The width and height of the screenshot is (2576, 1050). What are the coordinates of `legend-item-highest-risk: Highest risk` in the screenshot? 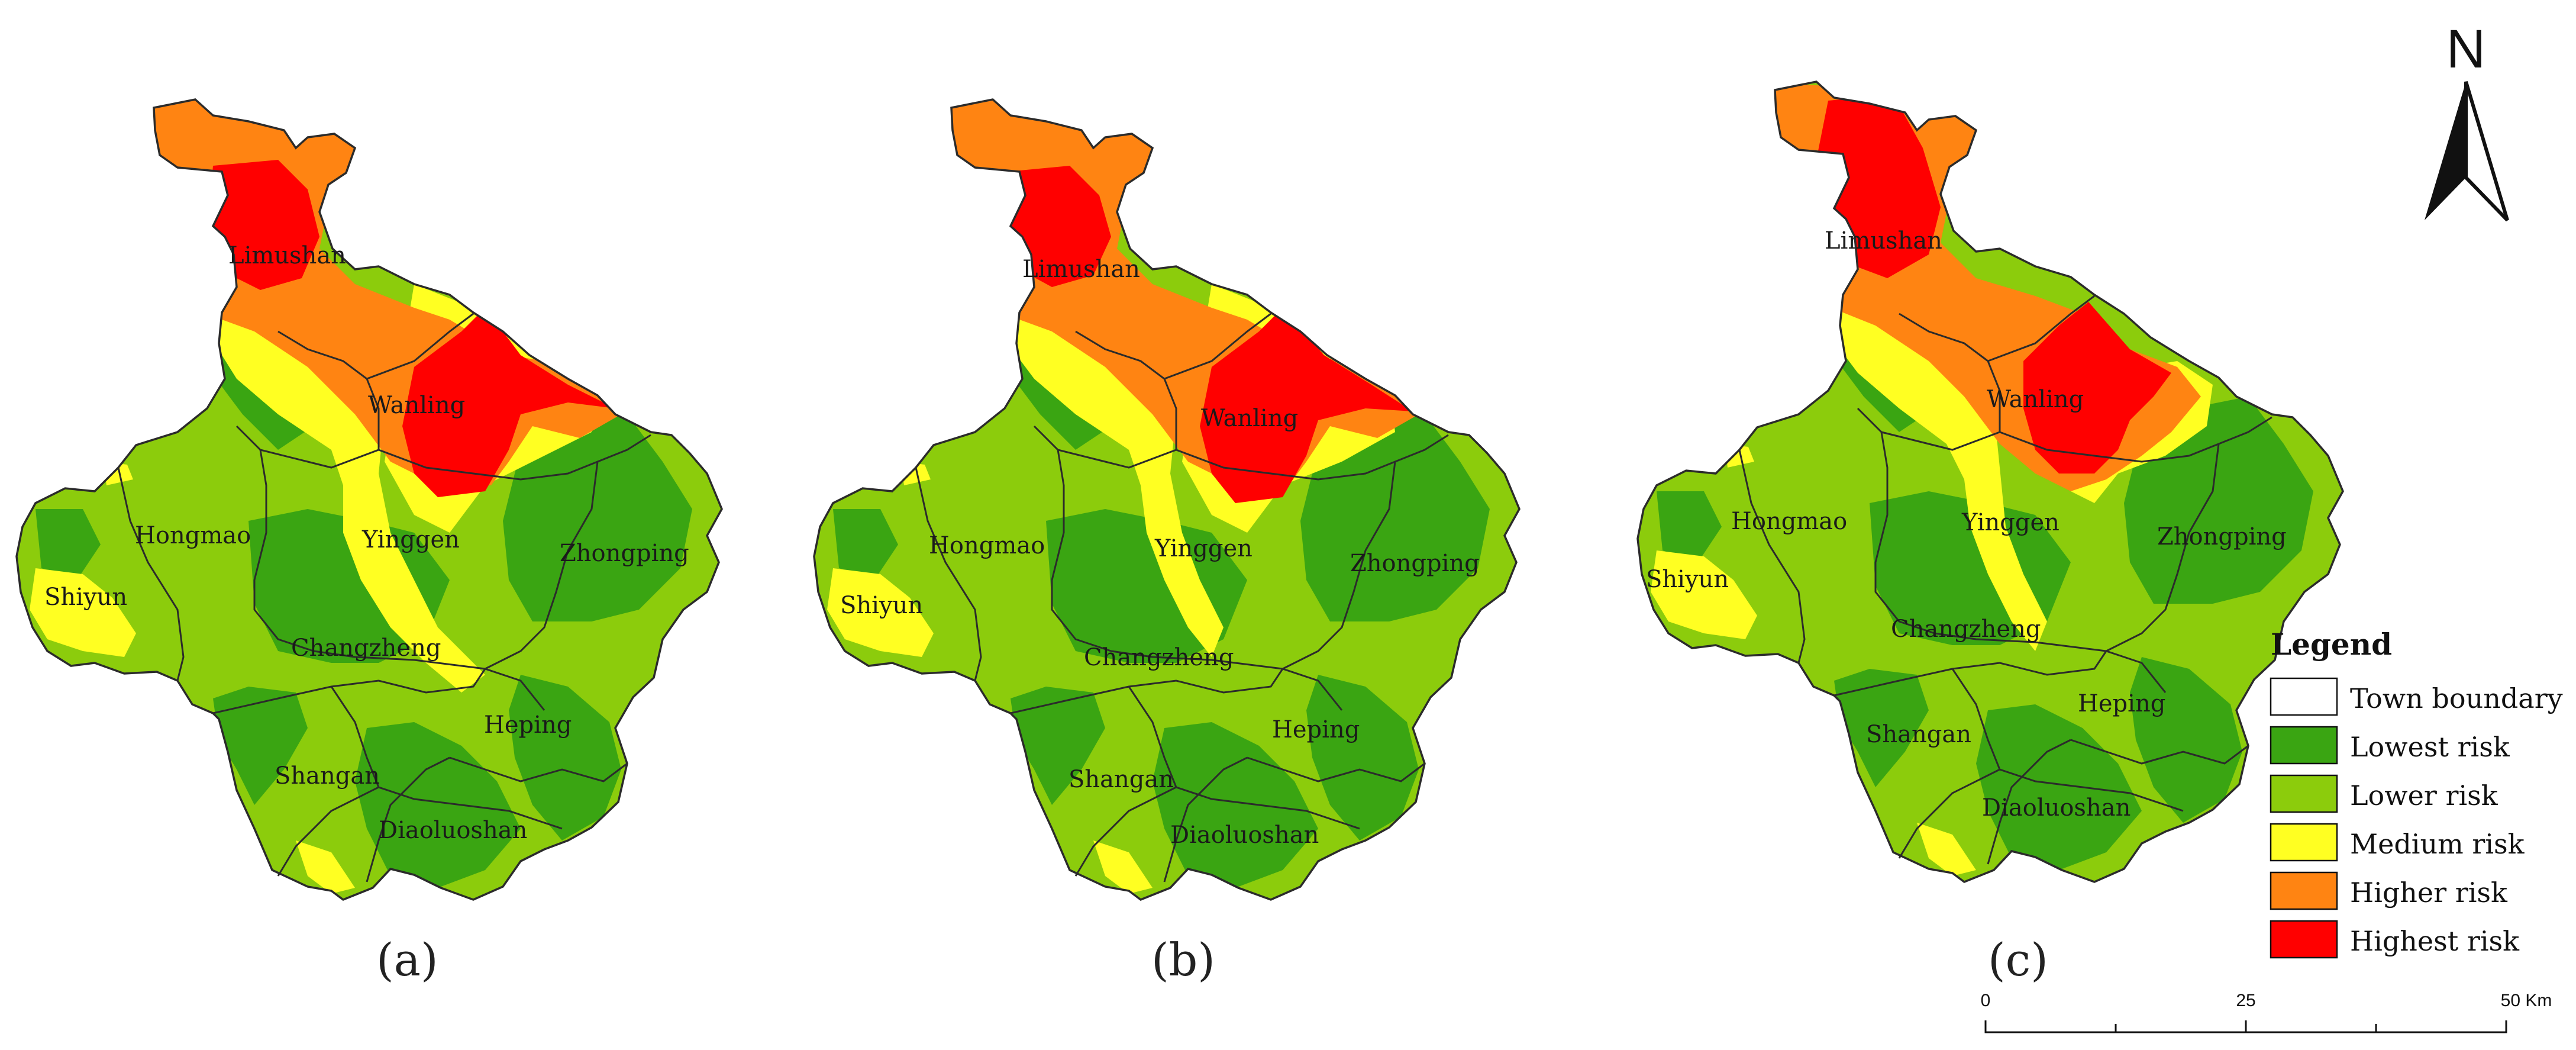 It's located at (2395, 939).